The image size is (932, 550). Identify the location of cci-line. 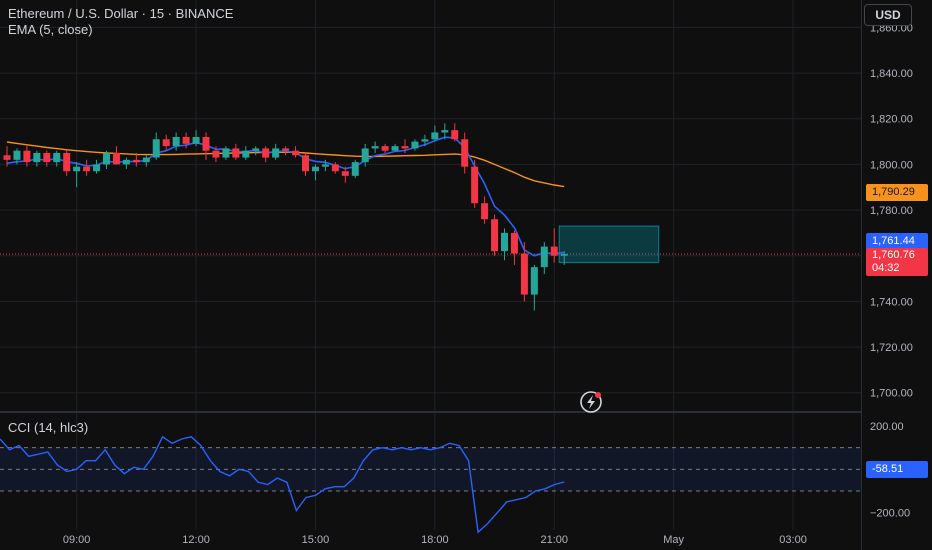
(282, 484).